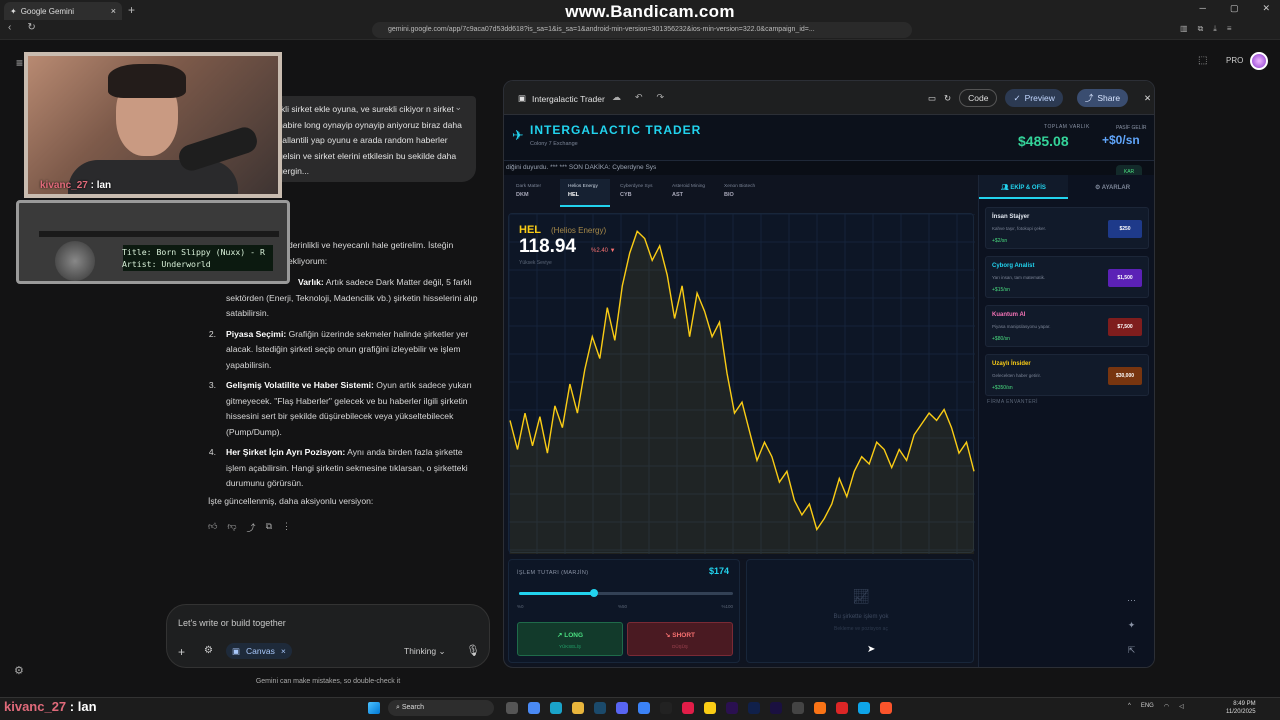 The width and height of the screenshot is (1280, 720). What do you see at coordinates (1203, 60) in the screenshot?
I see `share-page-icon: ⬚` at bounding box center [1203, 60].